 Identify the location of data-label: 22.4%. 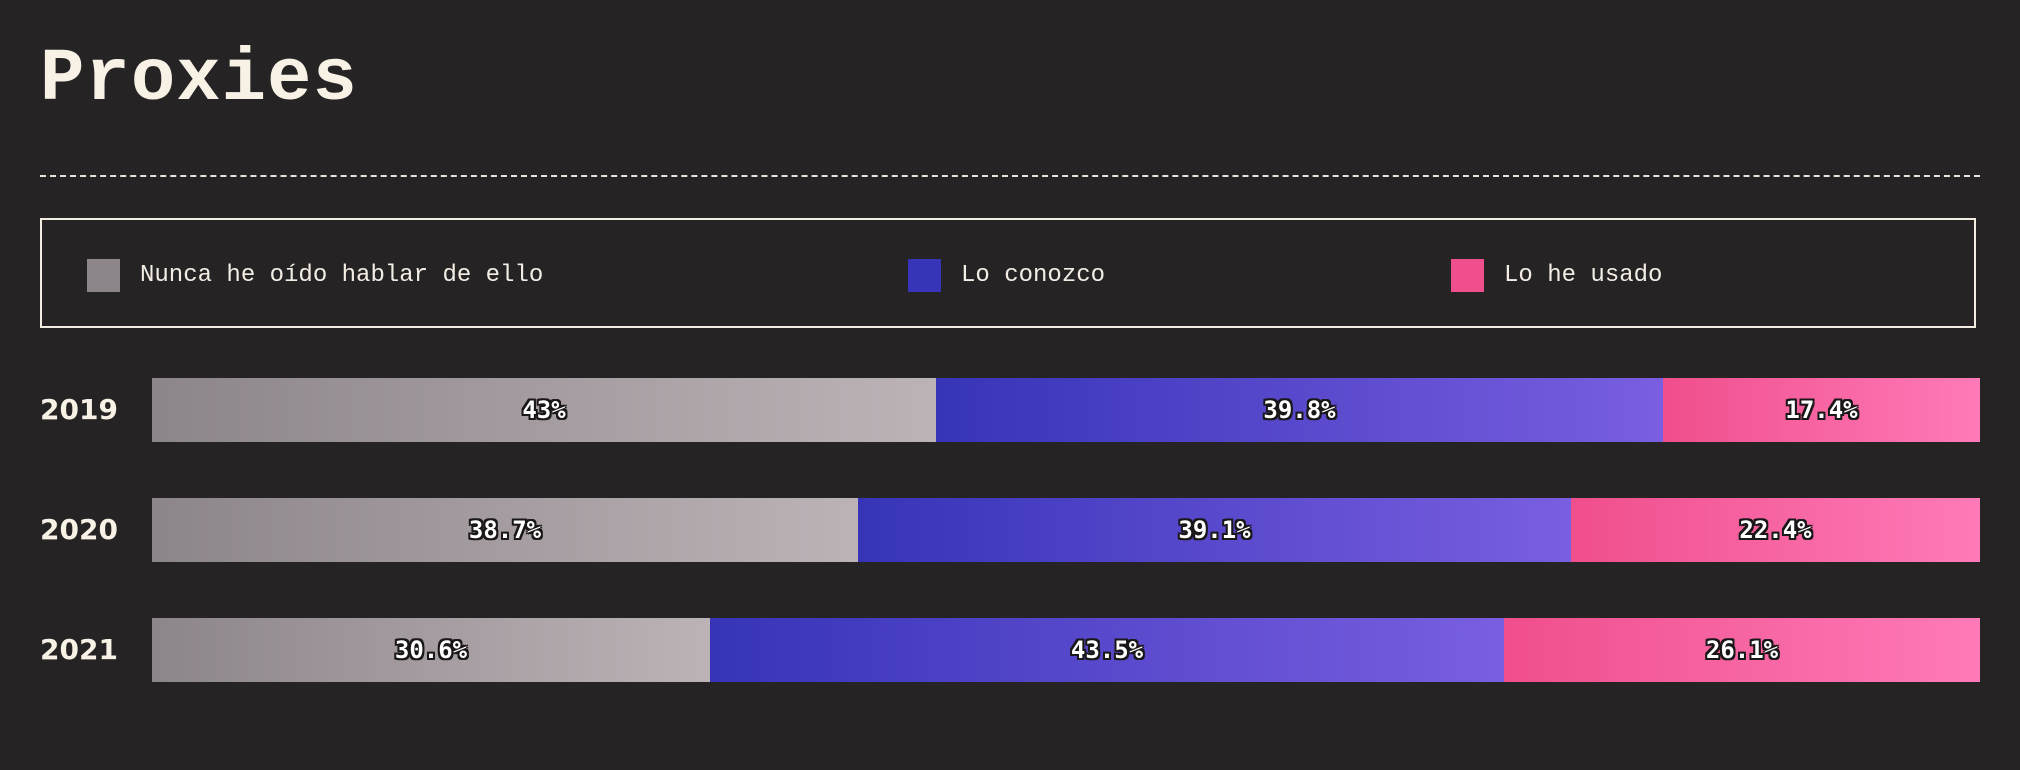
(1775, 530).